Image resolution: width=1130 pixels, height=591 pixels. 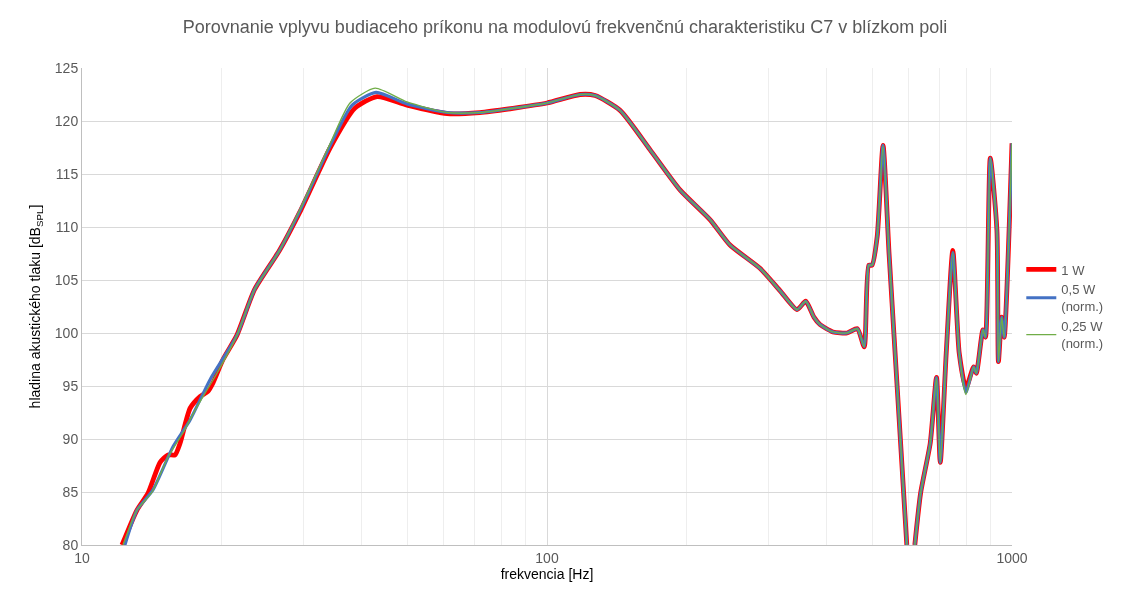 I want to click on y-tick-label: 115, so click(x=67, y=173).